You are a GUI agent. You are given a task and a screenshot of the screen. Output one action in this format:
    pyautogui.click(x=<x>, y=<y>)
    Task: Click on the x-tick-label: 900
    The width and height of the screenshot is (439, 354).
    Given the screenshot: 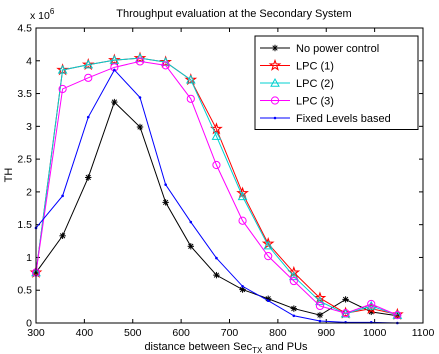 What is the action you would take?
    pyautogui.click(x=326, y=333)
    